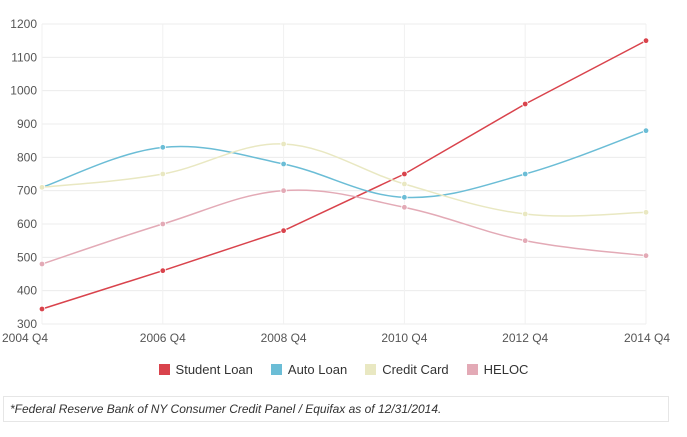 Image resolution: width=687 pixels, height=437 pixels. Describe the element at coordinates (27, 257) in the screenshot. I see `y-tick-label: 500` at that location.